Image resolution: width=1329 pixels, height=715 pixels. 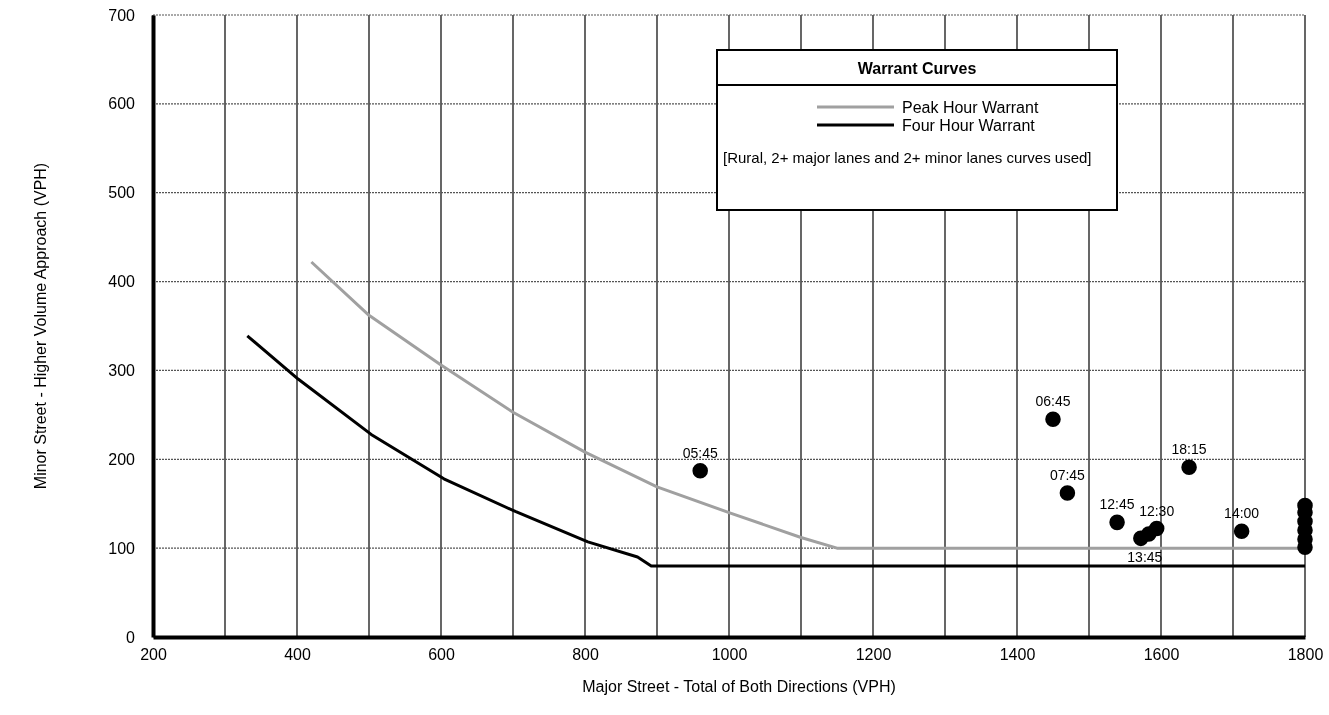 What do you see at coordinates (1189, 449) in the screenshot?
I see `annotation: 18:15` at bounding box center [1189, 449].